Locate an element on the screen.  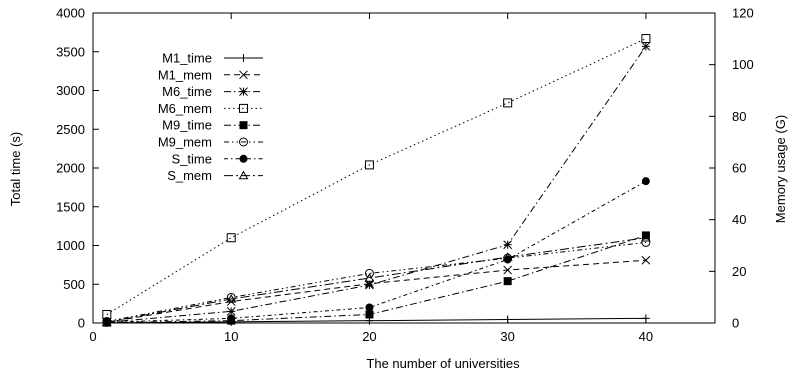
x-tick-label: 40 is located at coordinates (646, 336).